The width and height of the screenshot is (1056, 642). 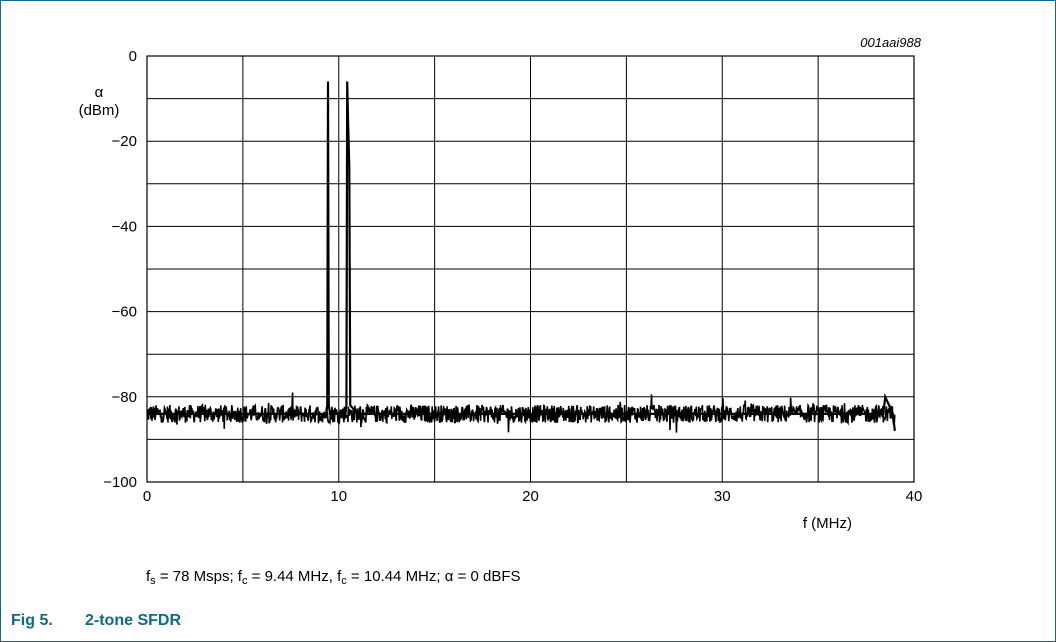 What do you see at coordinates (482, 576) in the screenshot?
I see `caption-alpha-text: α = 0 dBFS` at bounding box center [482, 576].